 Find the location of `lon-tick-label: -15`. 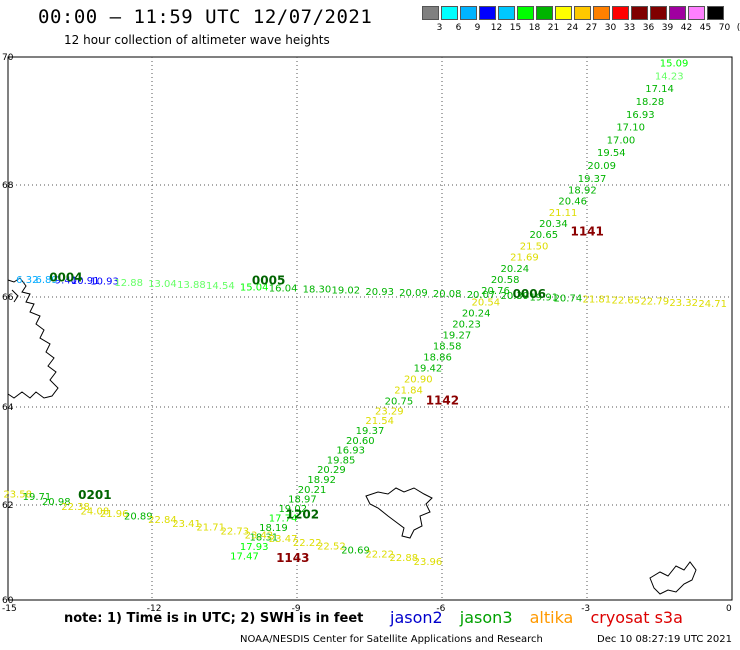

lon-tick-label: -15 is located at coordinates (9, 609).